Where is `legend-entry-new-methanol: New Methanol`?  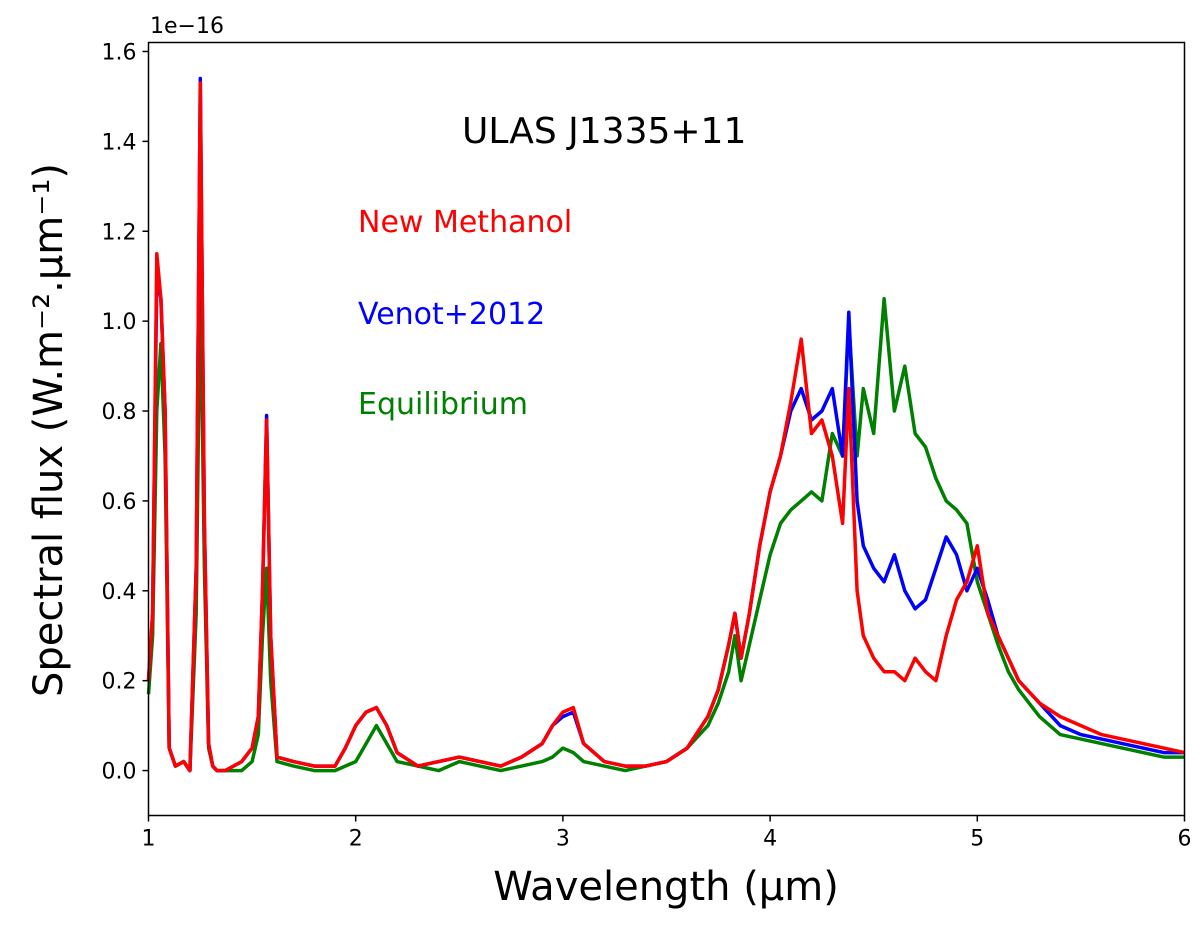
legend-entry-new-methanol: New Methanol is located at coordinates (465, 222).